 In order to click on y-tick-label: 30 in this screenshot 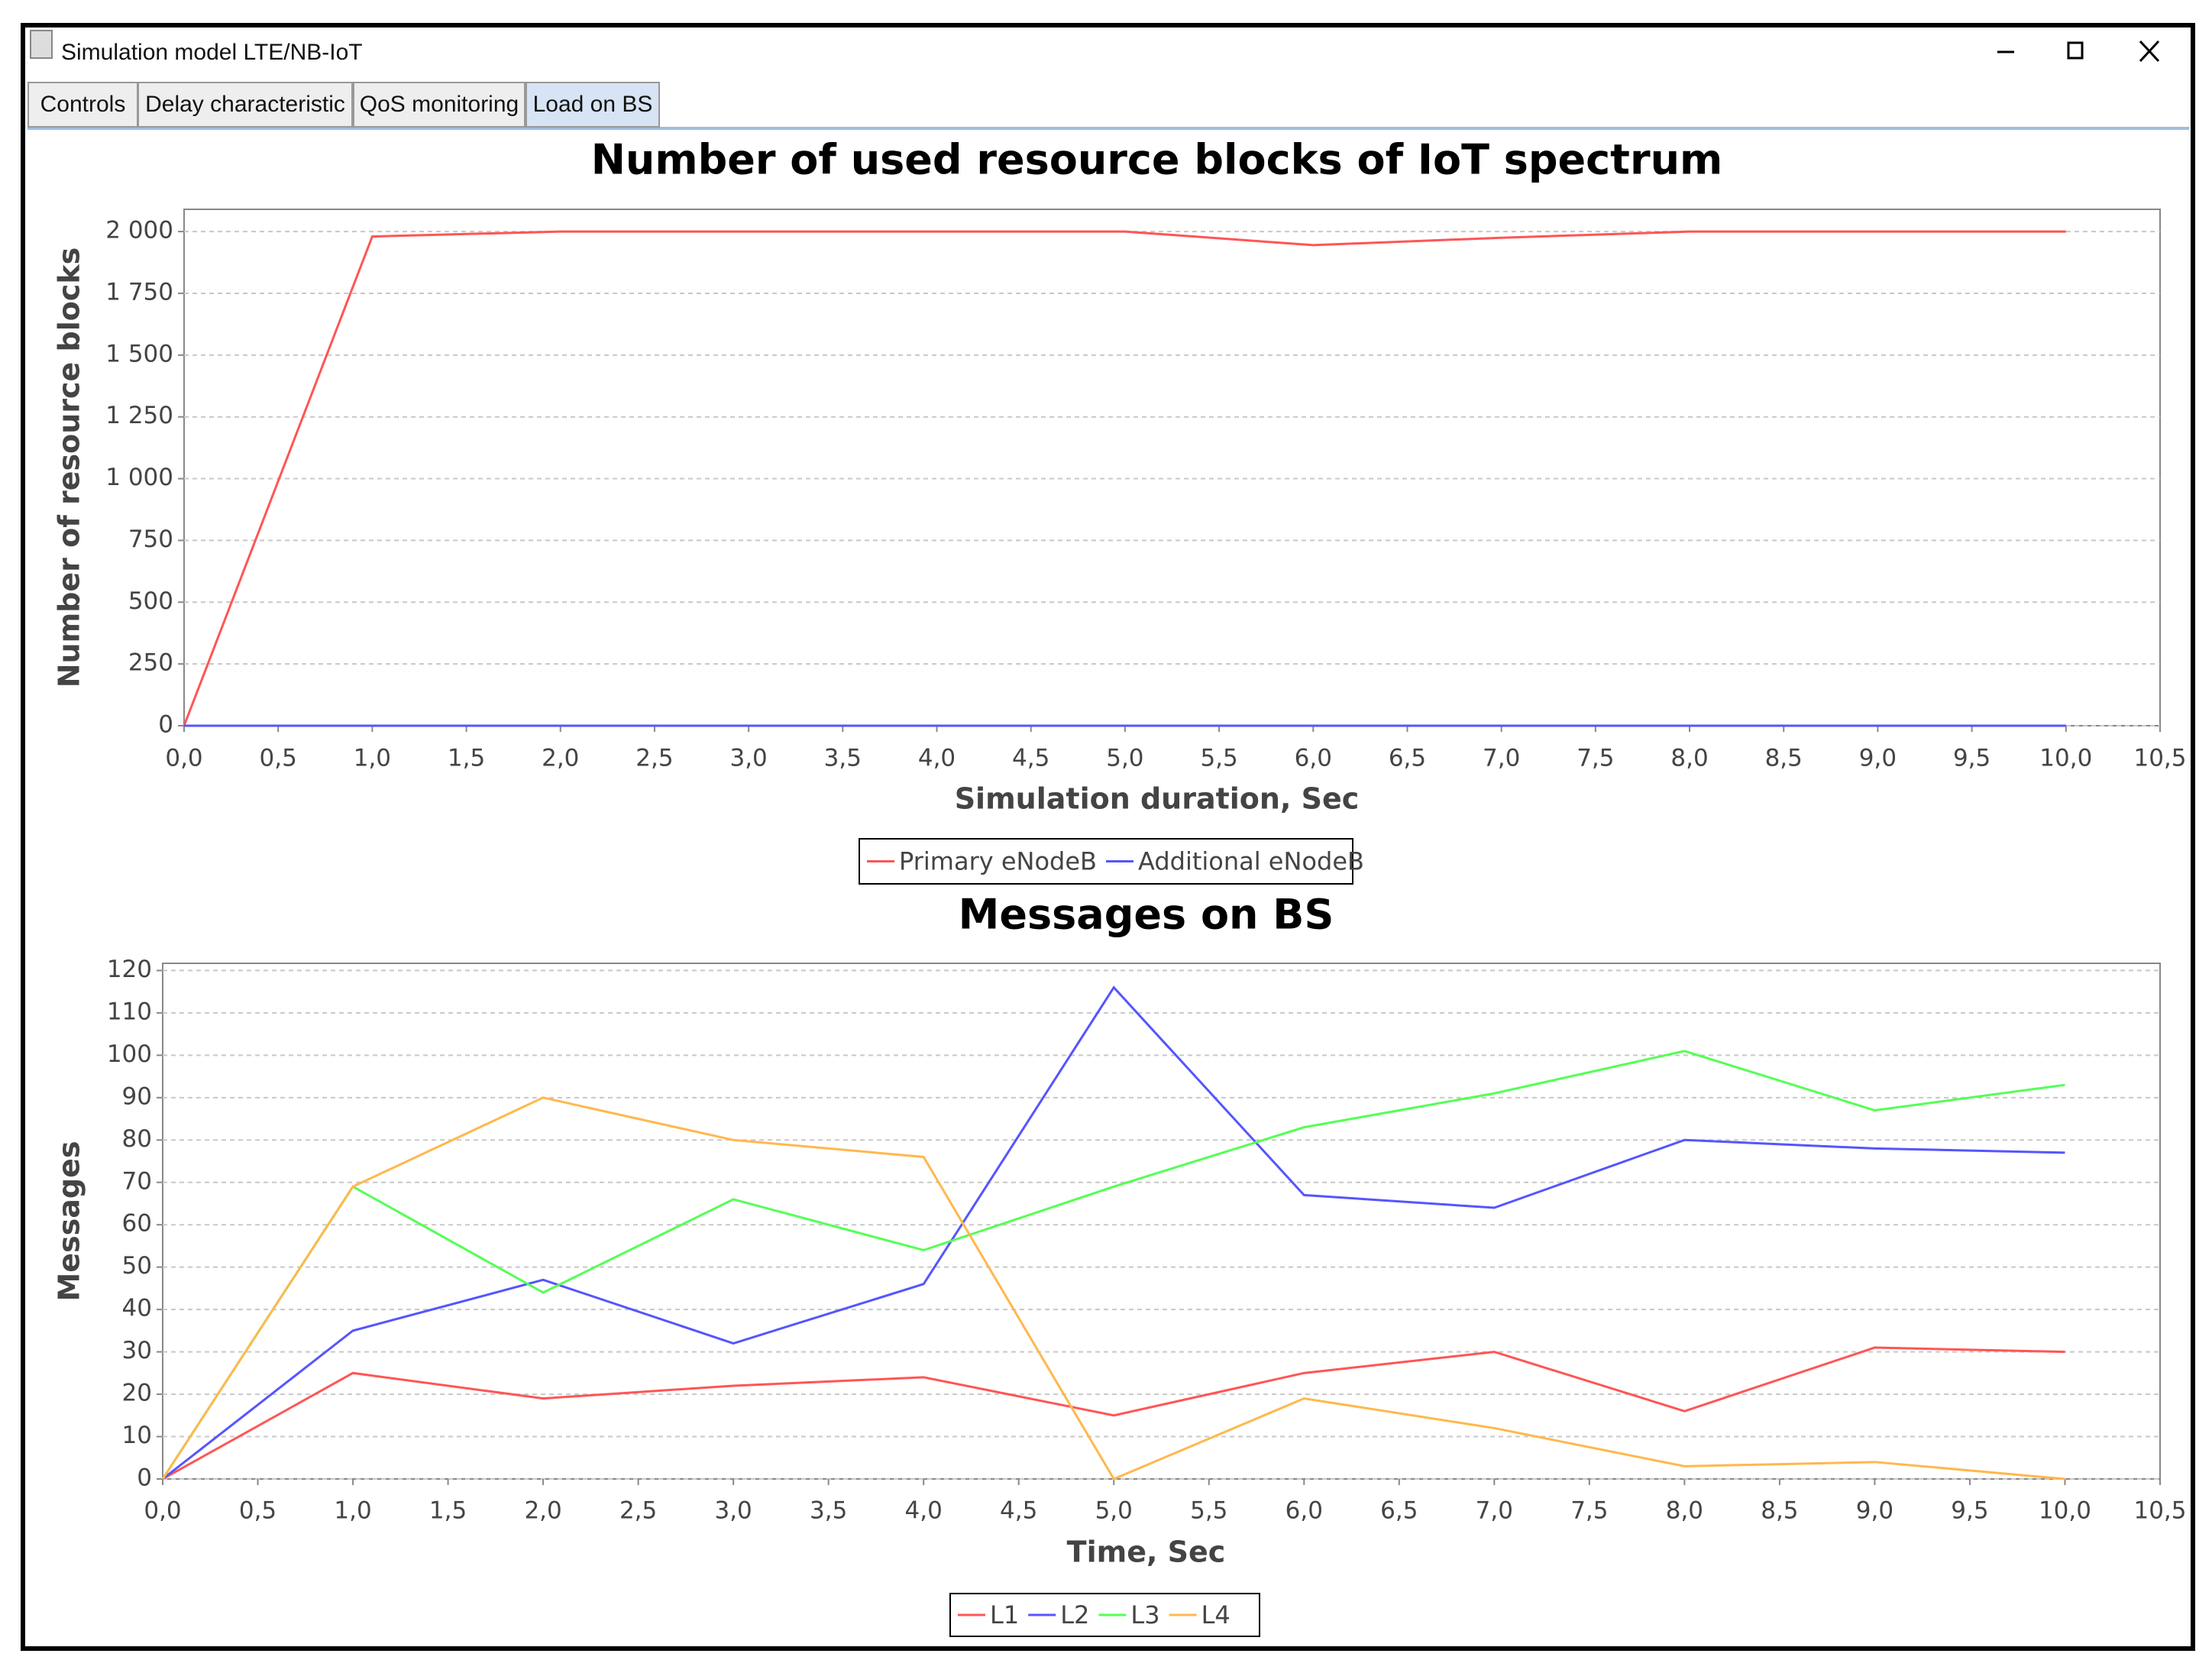, I will do `click(137, 1350)`.